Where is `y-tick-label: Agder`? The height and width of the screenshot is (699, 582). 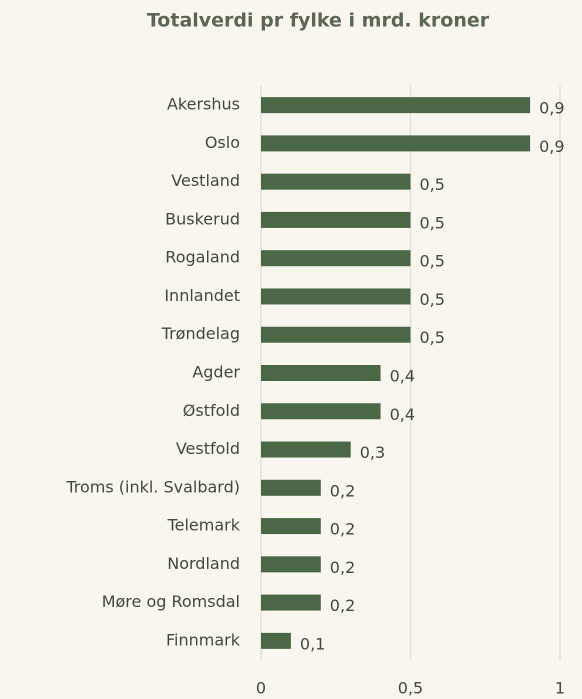 y-tick-label: Agder is located at coordinates (216, 372).